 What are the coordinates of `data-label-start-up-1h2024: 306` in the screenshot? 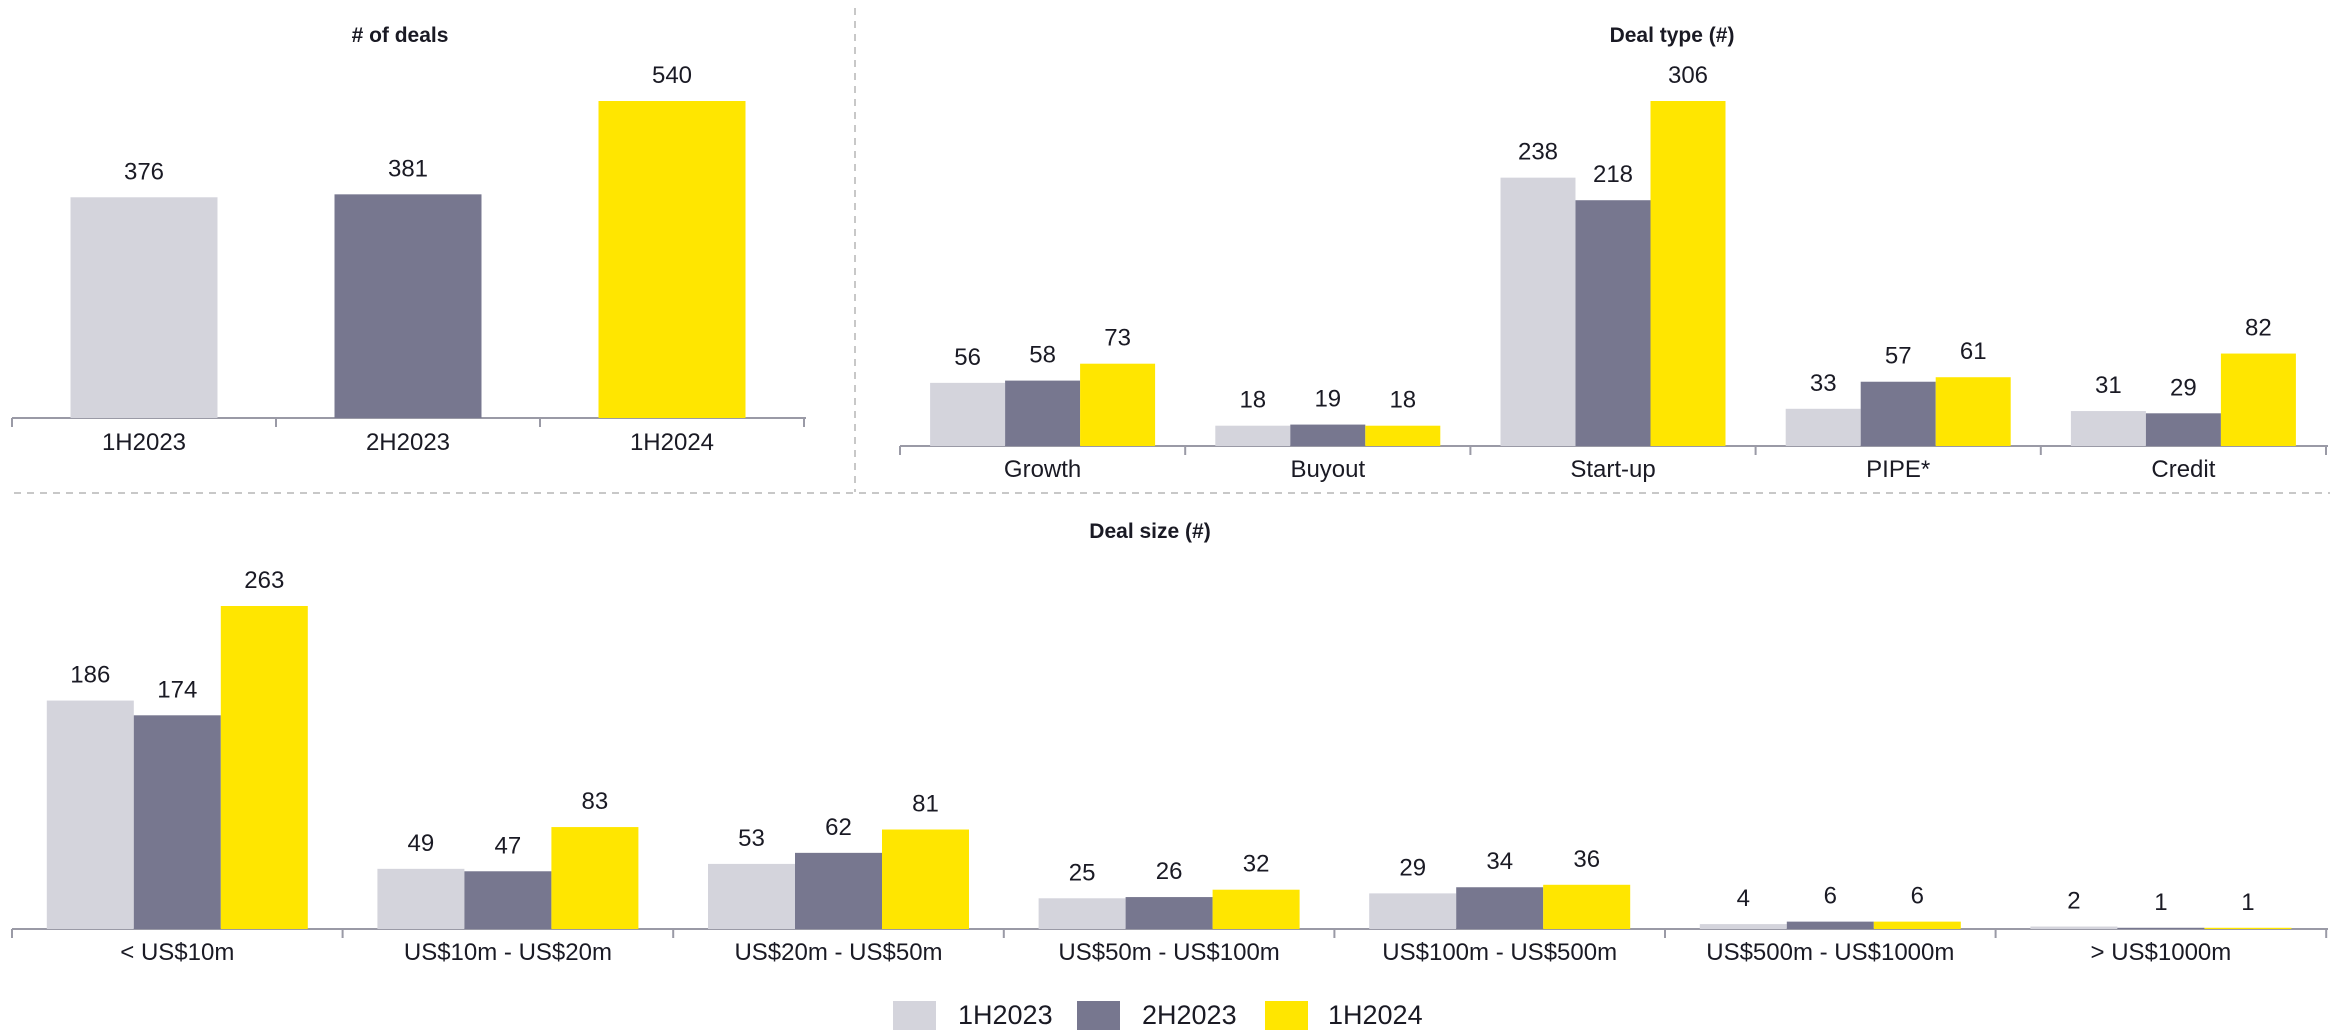 It's located at (1688, 75).